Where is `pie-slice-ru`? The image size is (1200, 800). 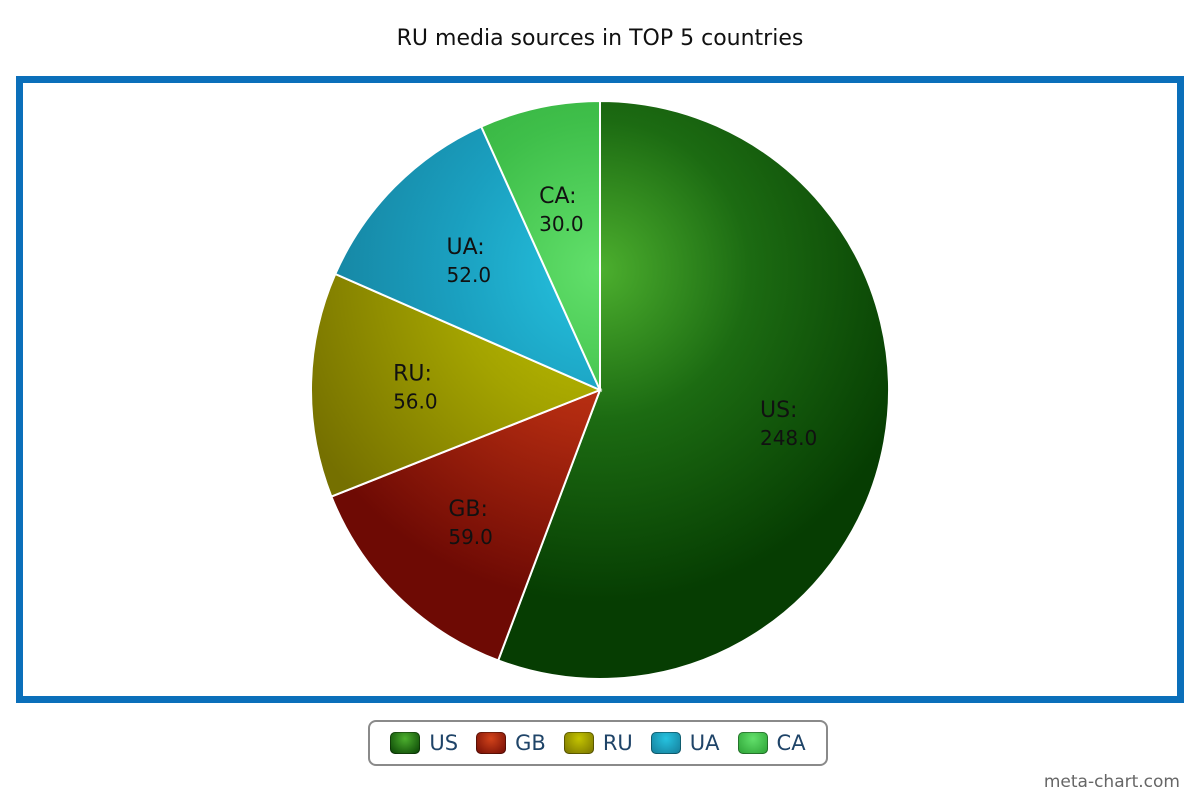 pie-slice-ru is located at coordinates (456, 385).